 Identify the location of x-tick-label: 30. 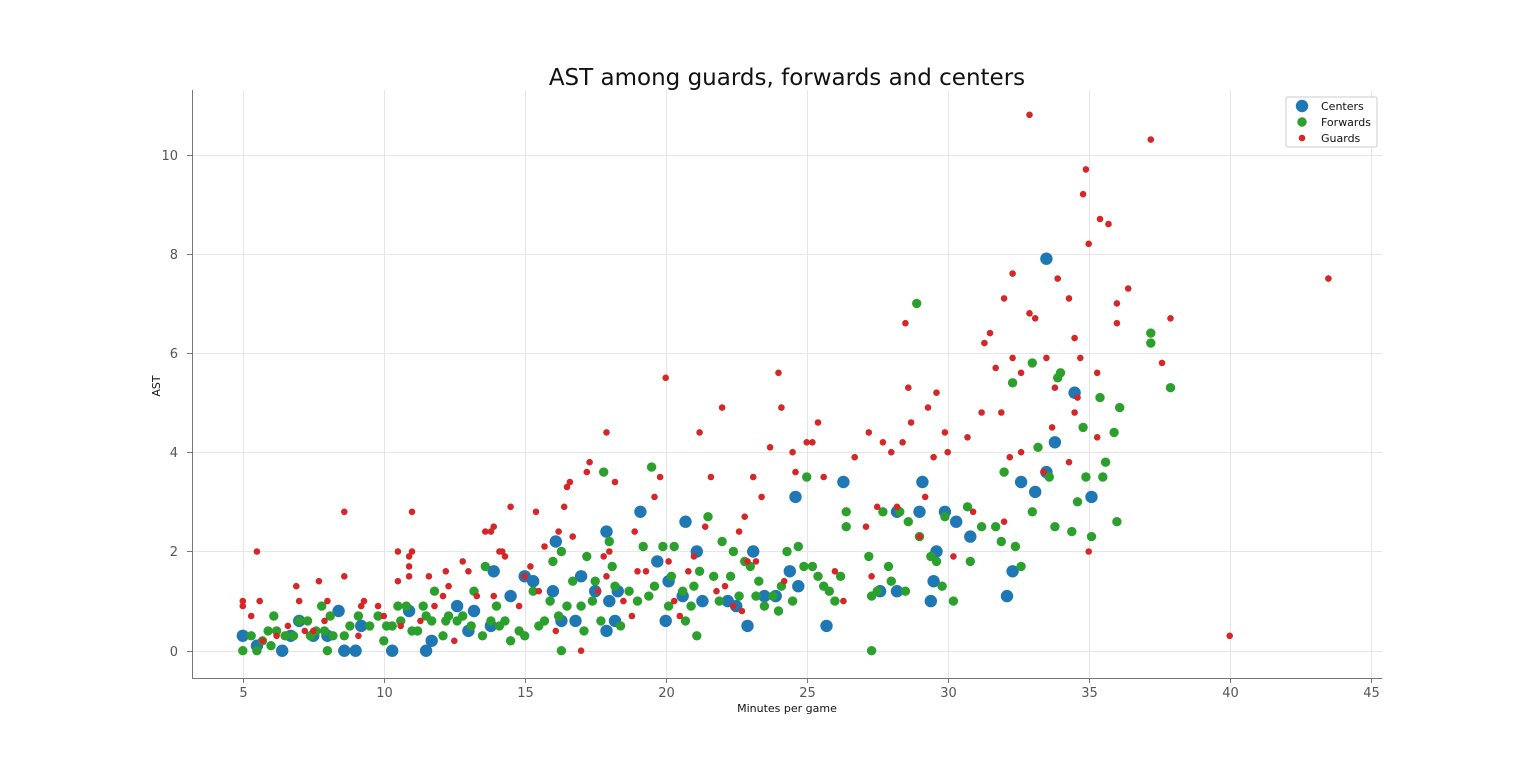
(948, 693).